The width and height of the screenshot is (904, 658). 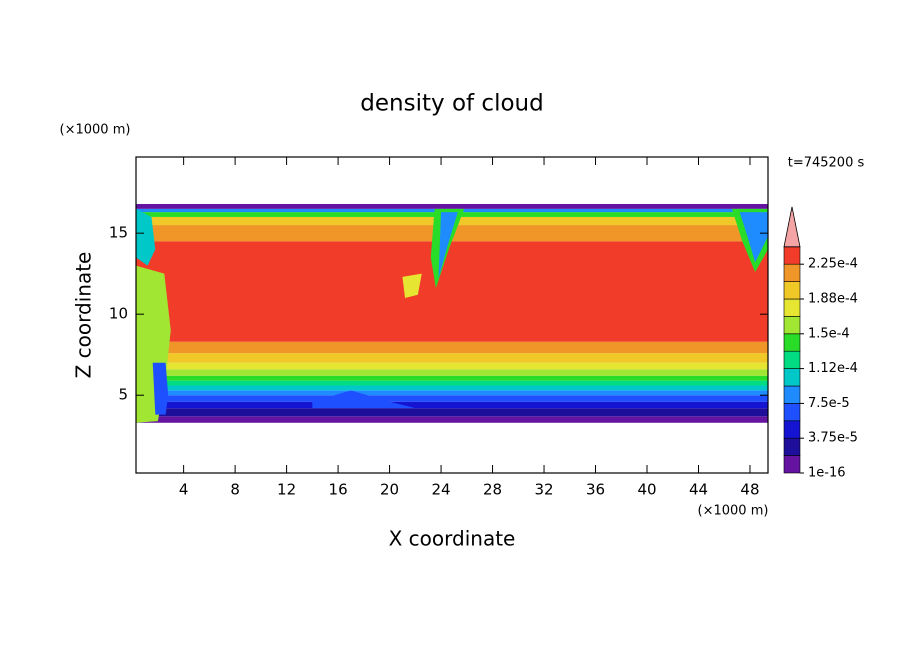 I want to click on x-tick-label: 44, so click(x=698, y=490).